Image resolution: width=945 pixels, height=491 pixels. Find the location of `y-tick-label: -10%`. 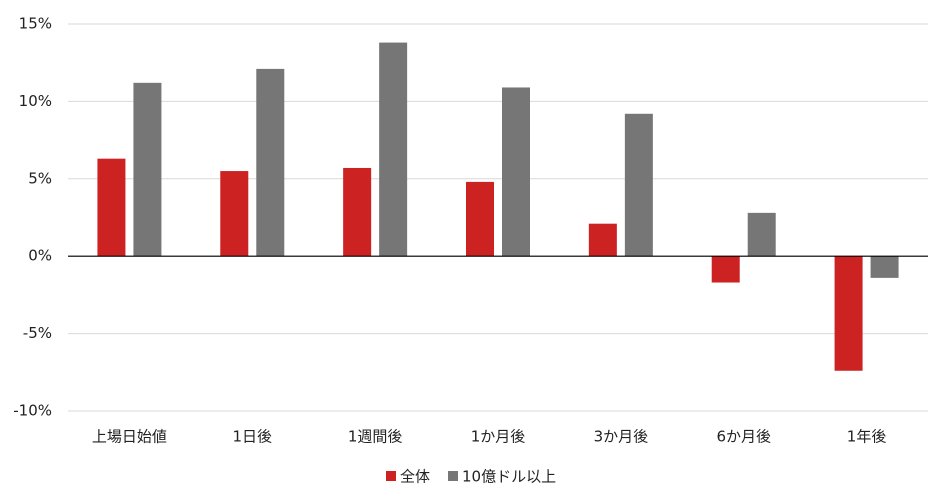

y-tick-label: -10% is located at coordinates (32, 411).